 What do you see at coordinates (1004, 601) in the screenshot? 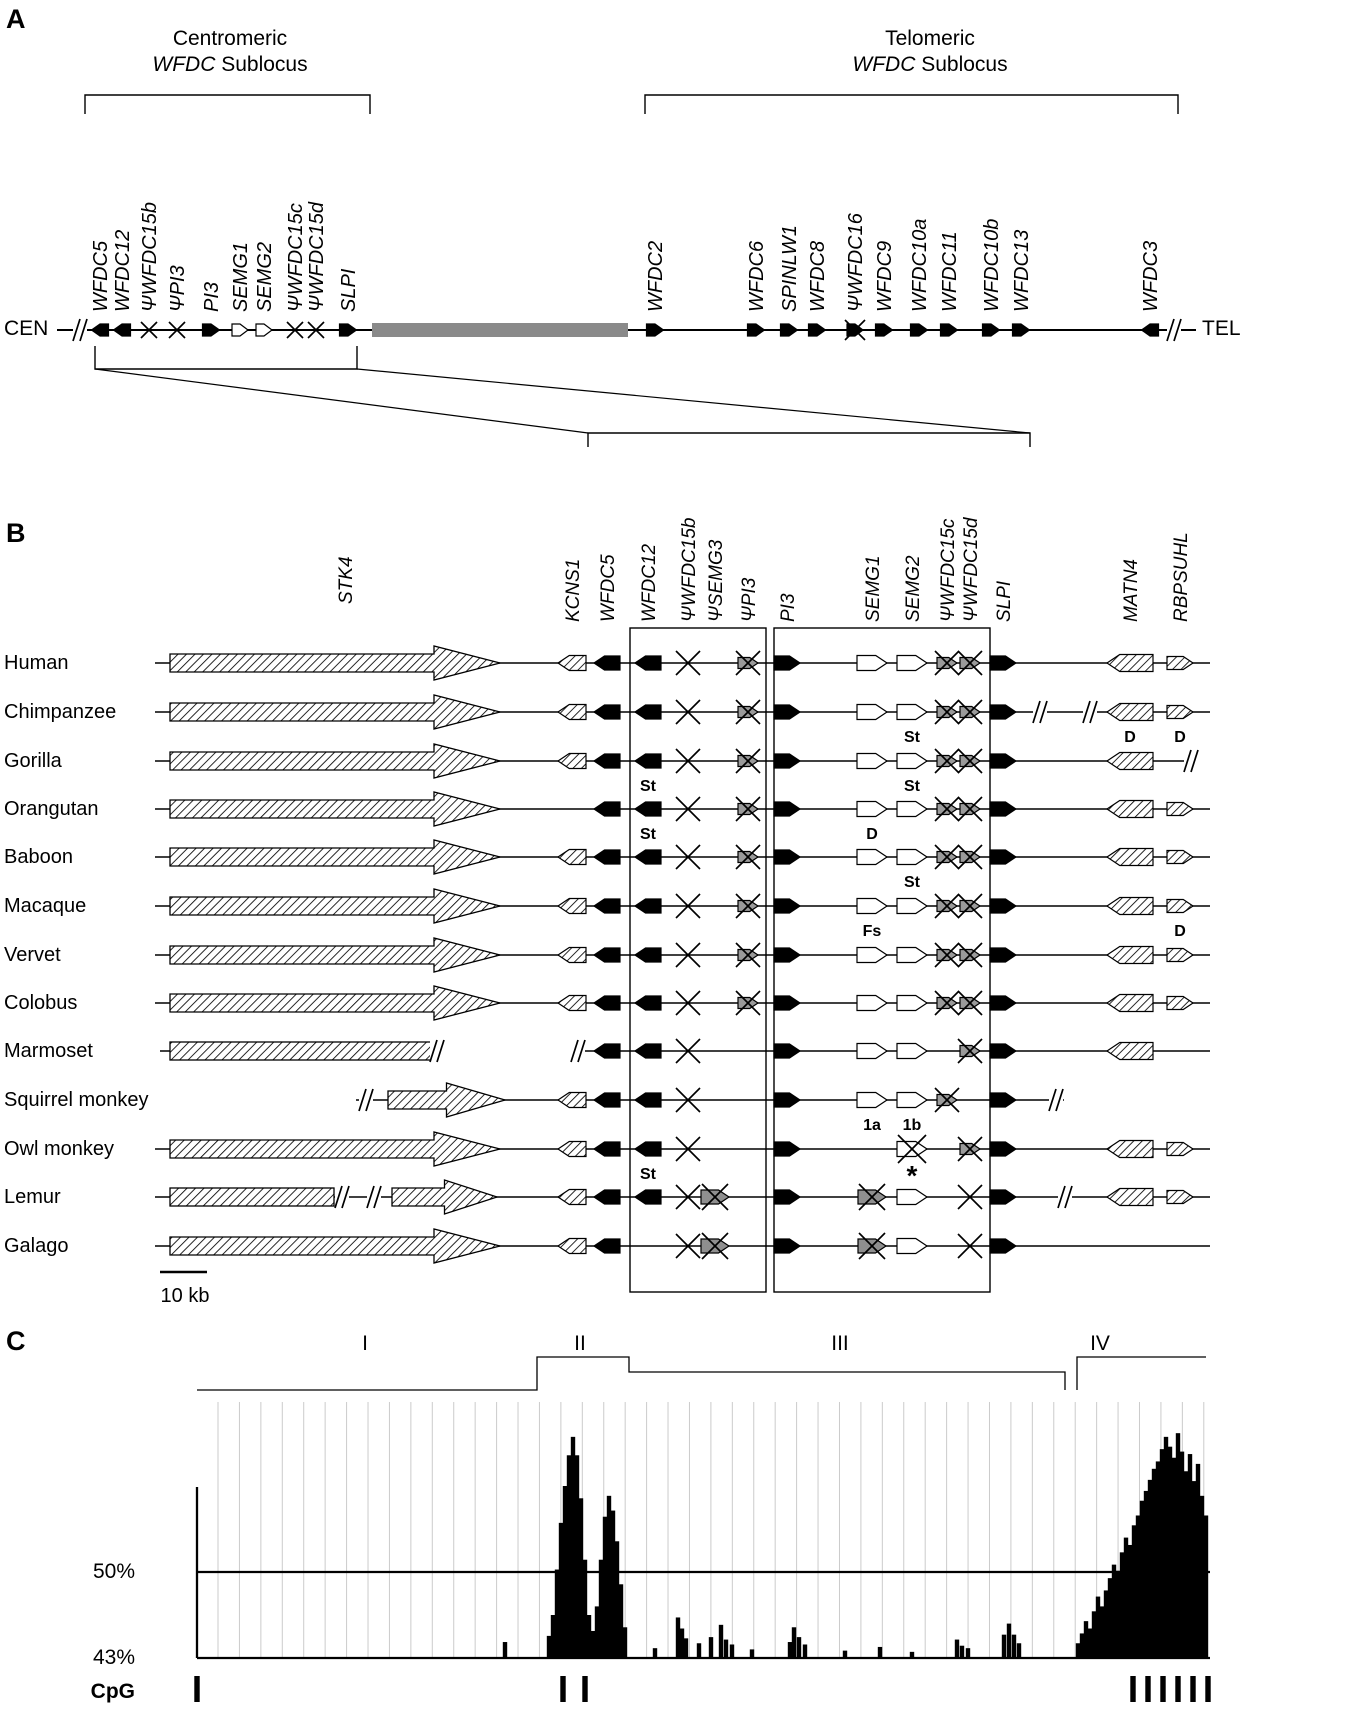
I see `gene-label-b-SLPI: SLPI` at bounding box center [1004, 601].